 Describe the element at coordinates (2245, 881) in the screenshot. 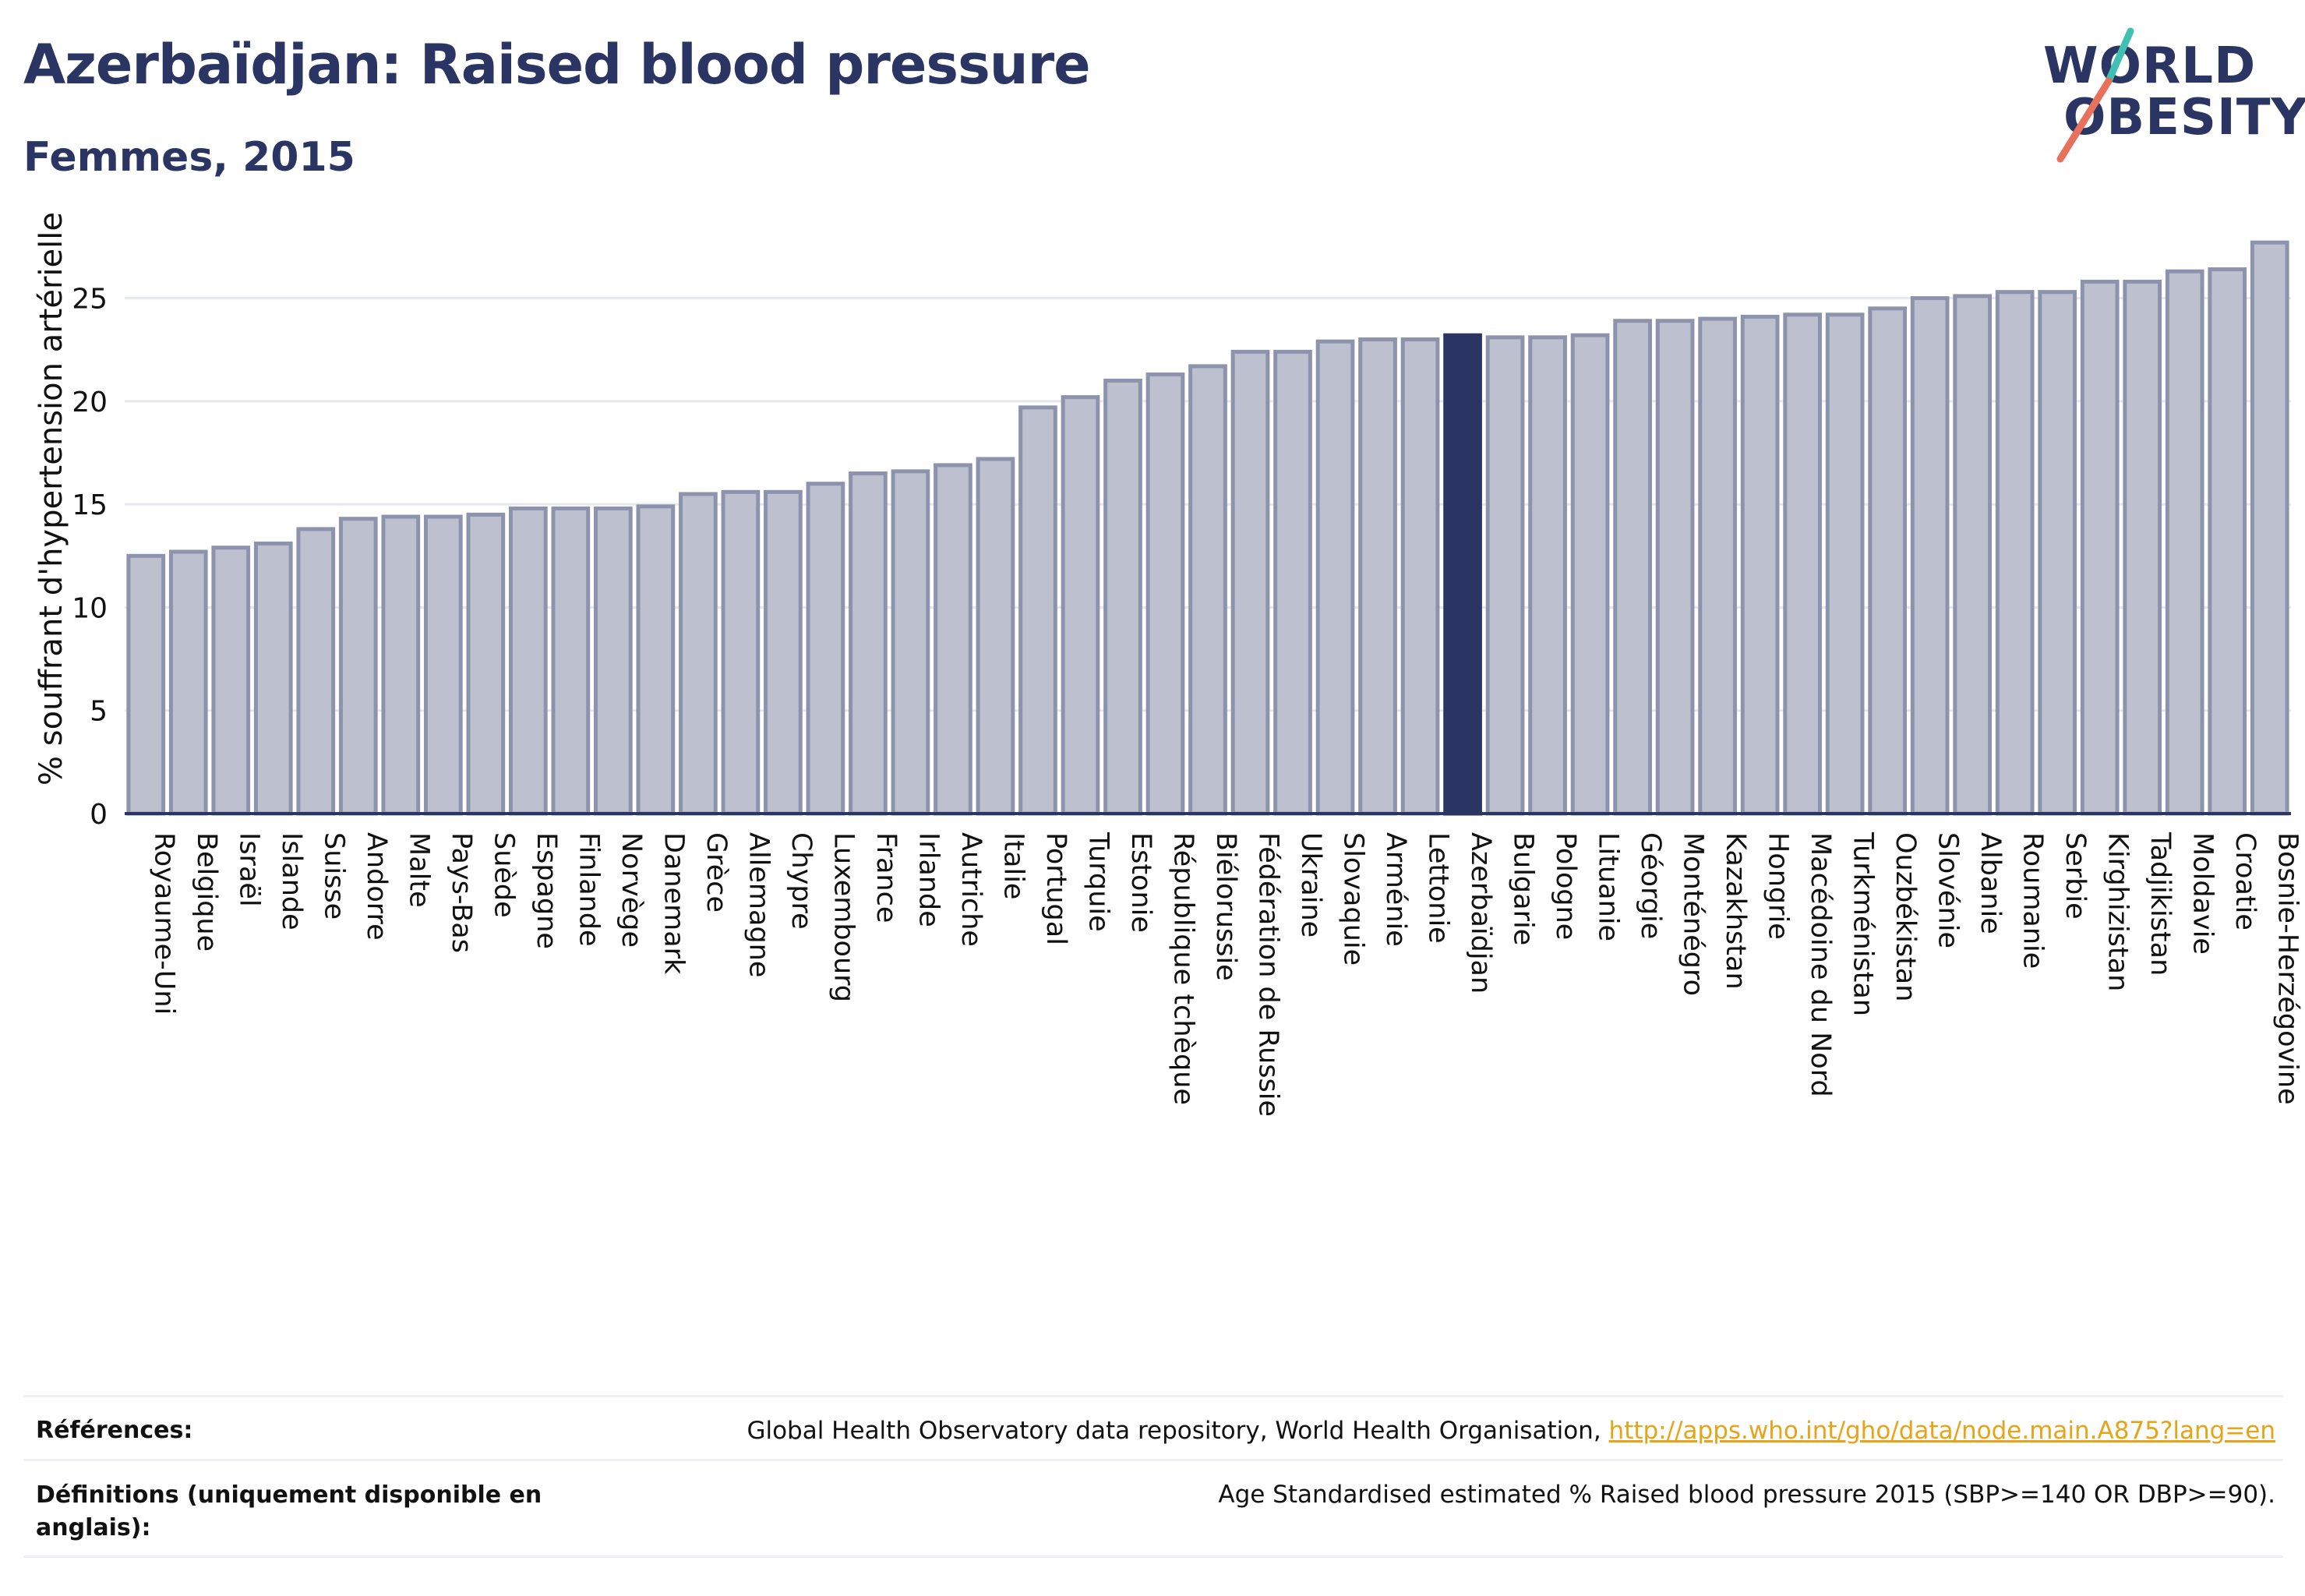

I see `x-tick-label: Croatie` at that location.